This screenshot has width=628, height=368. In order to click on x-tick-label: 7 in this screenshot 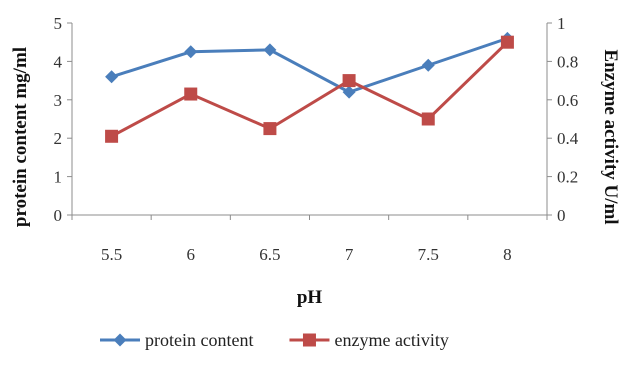, I will do `click(349, 254)`.